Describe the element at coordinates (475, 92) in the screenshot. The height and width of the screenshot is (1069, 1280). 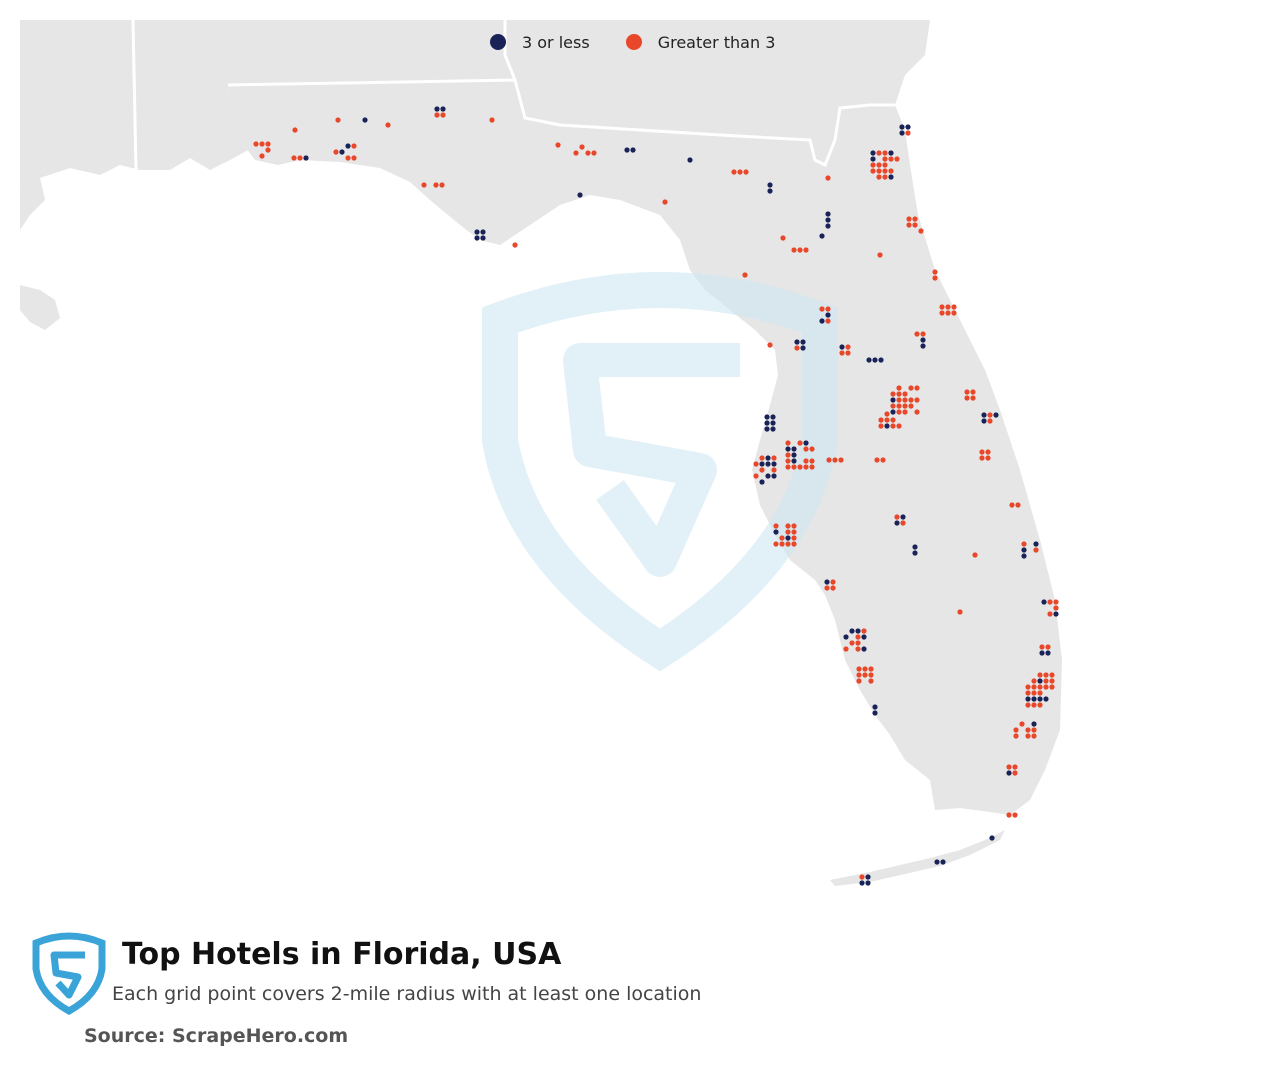
I see `land-north` at that location.